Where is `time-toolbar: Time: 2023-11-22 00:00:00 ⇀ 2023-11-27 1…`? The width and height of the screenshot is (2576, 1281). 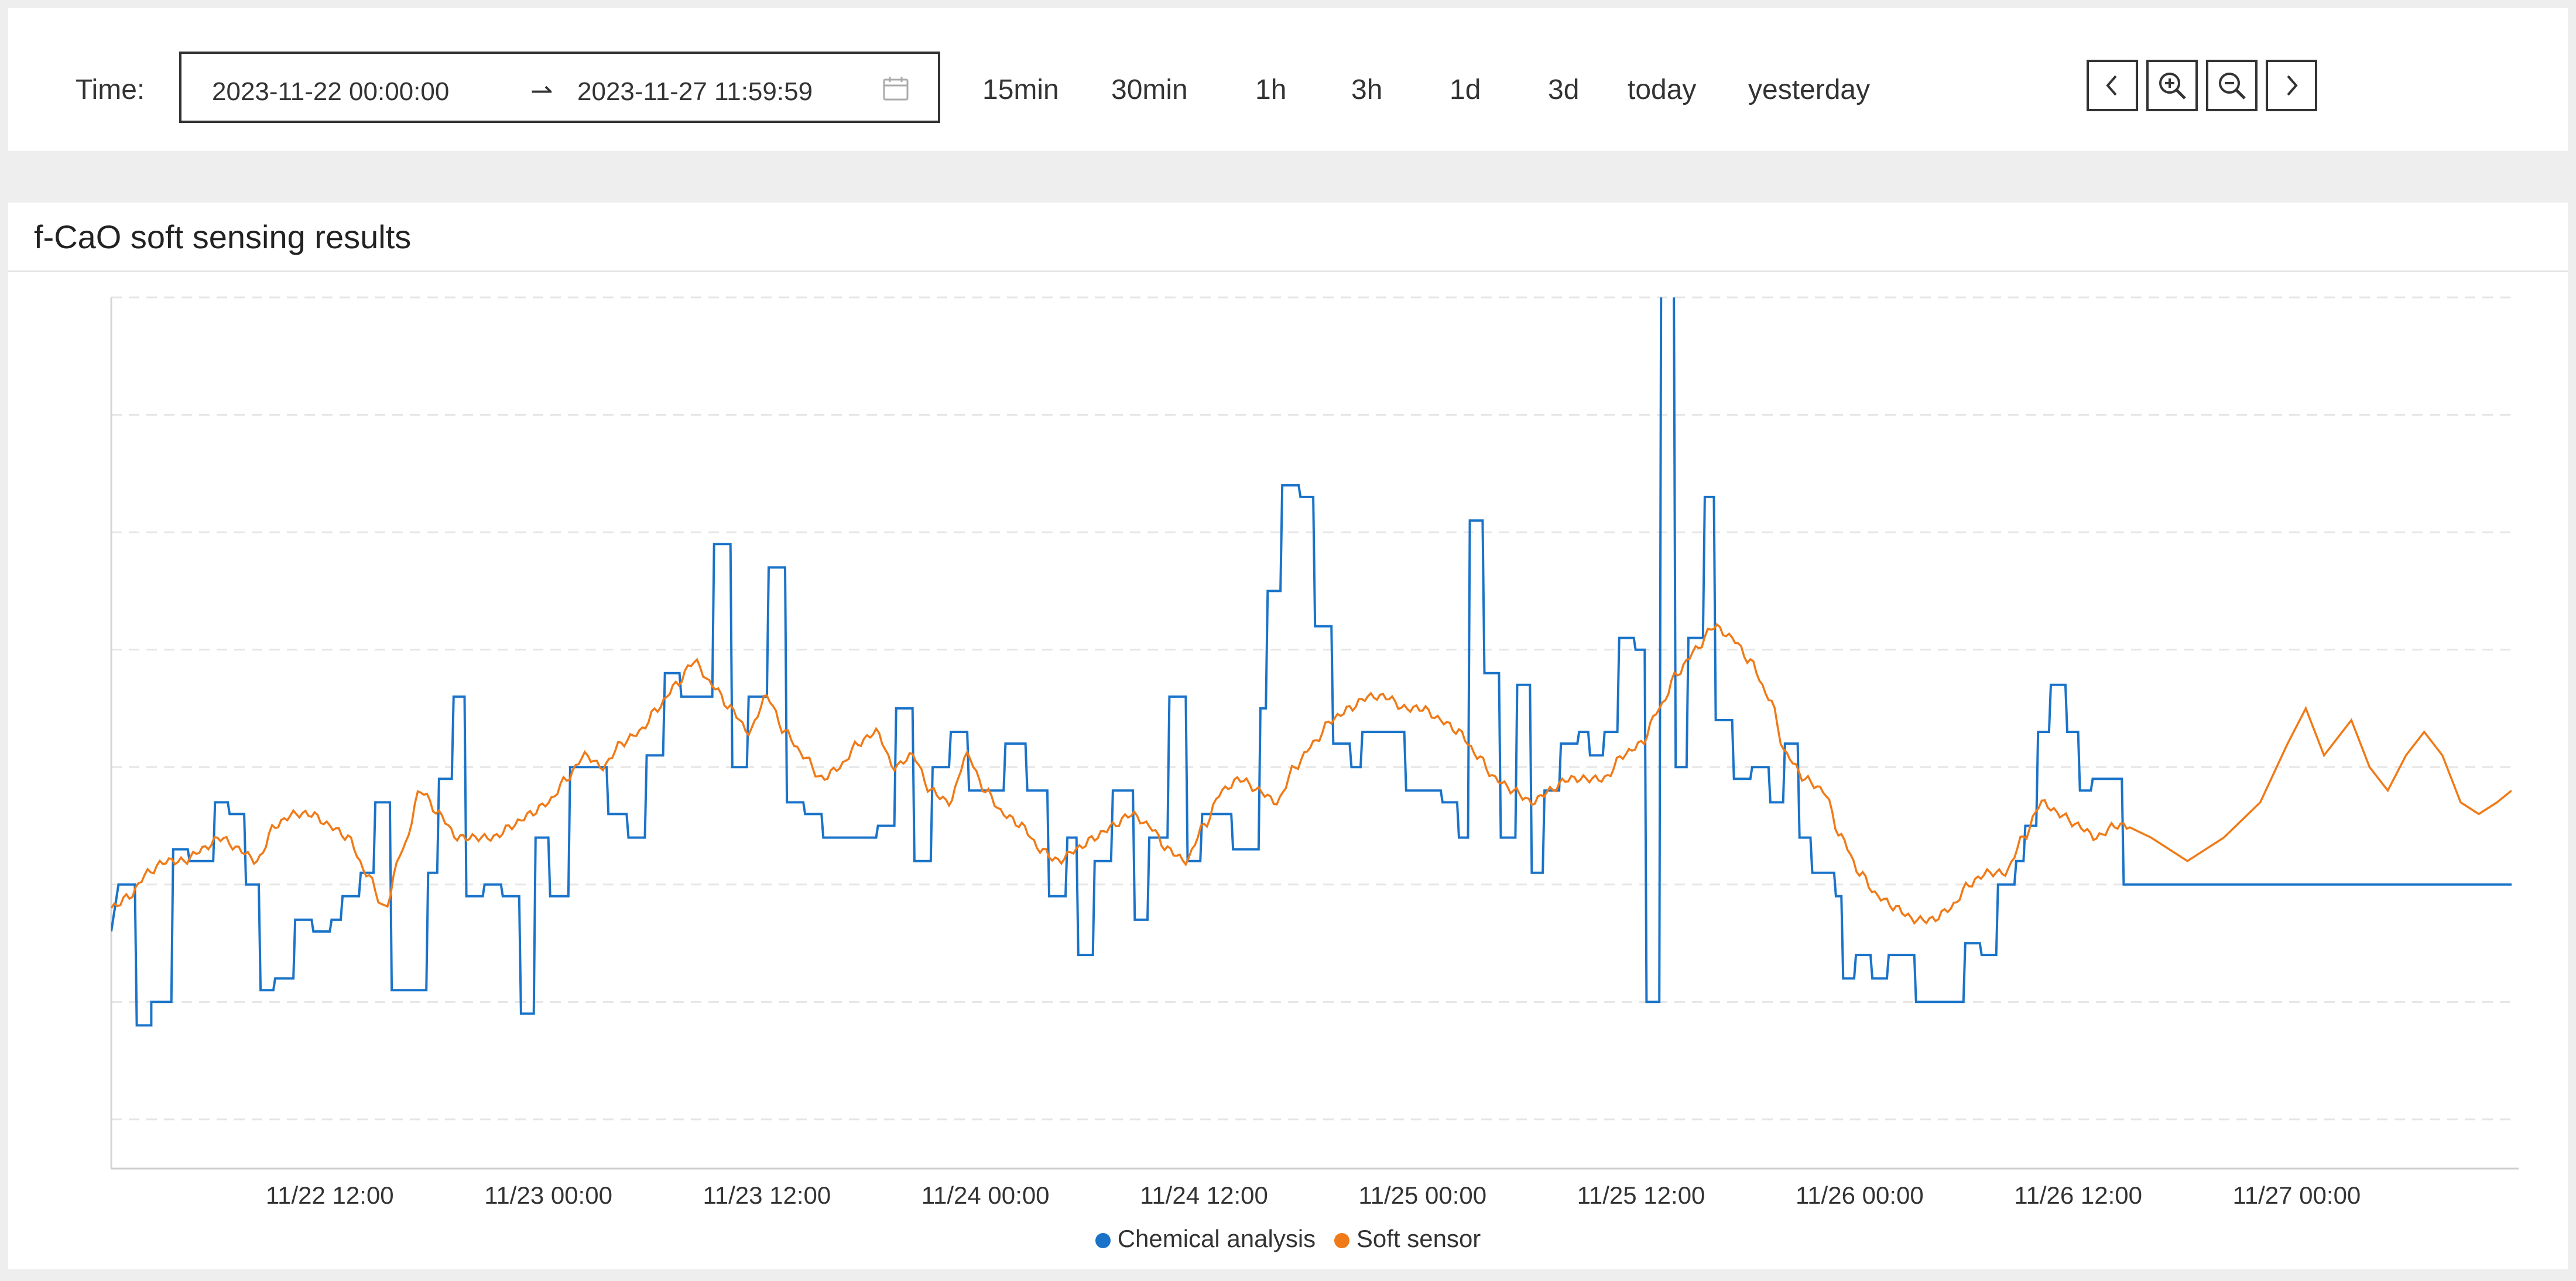
time-toolbar: Time: 2023-11-22 00:00:00 ⇀ 2023-11-27 1… is located at coordinates (1288, 79).